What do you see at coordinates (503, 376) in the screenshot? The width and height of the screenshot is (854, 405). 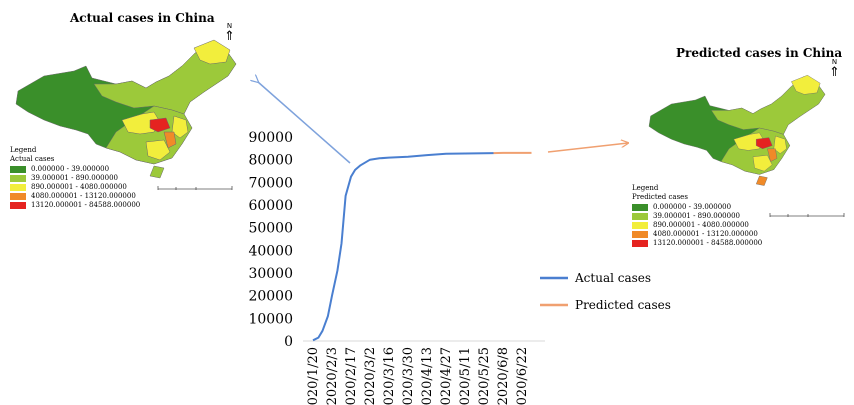 I see `x-tick-label: 2020/6/8` at bounding box center [503, 376].